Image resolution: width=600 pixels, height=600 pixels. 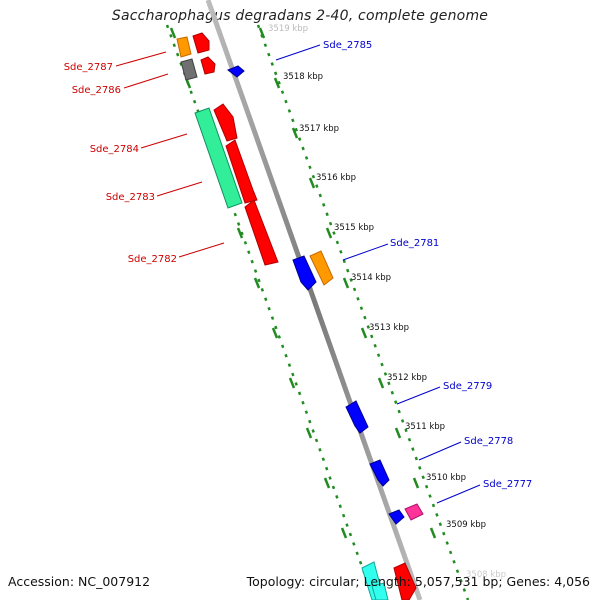 What do you see at coordinates (425, 427) in the screenshot?
I see `tick-label: 3511 kbp` at bounding box center [425, 427].